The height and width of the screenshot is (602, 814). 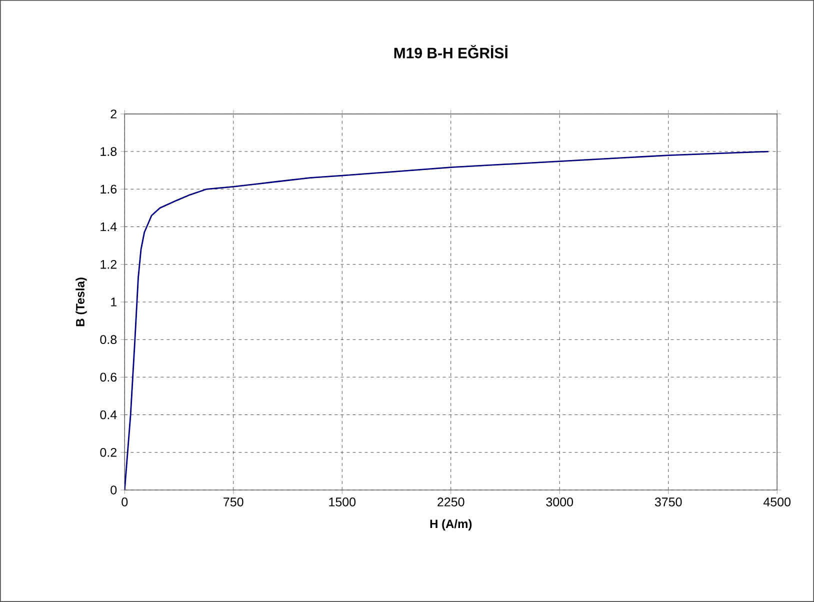 I want to click on x-tick-label: 3000, so click(x=560, y=502).